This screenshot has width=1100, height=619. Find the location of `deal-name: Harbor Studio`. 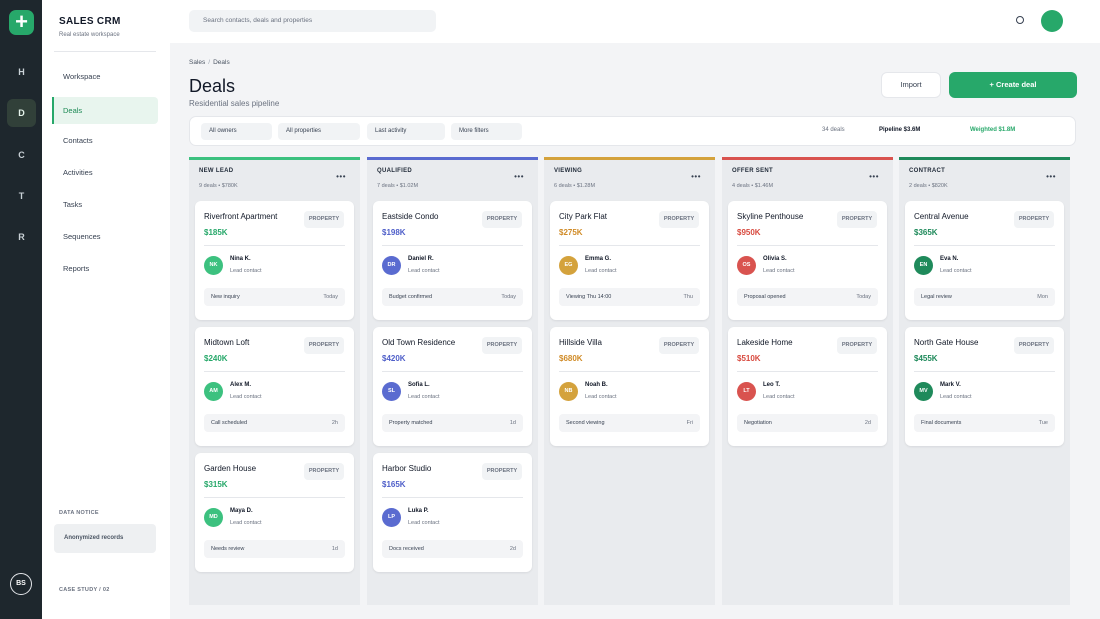

deal-name: Harbor Studio is located at coordinates (407, 468).